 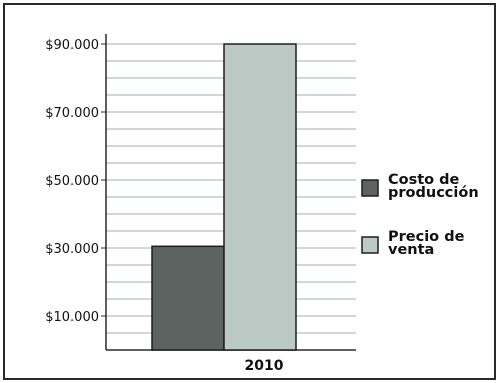 I want to click on bar-costo-de-produccion, so click(x=188, y=298).